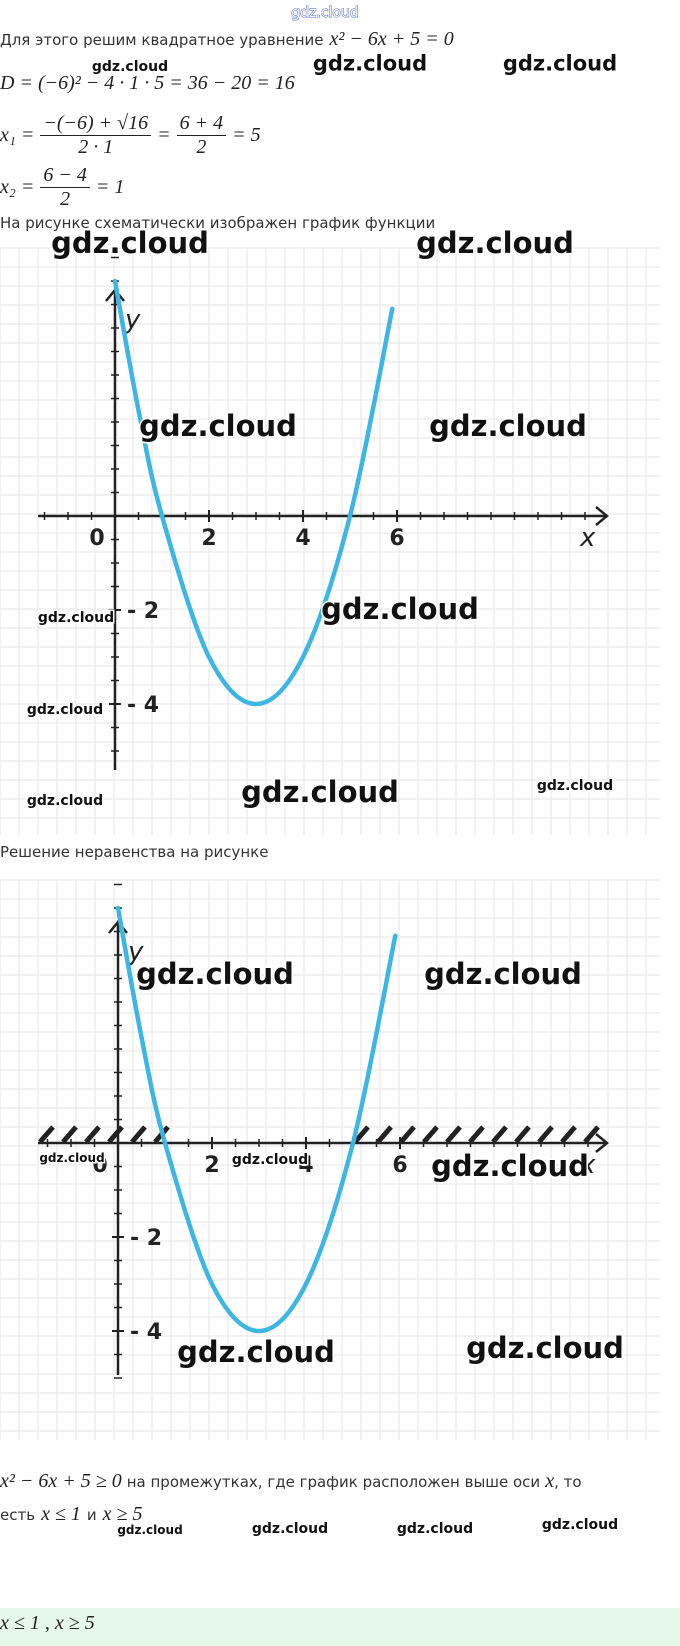  What do you see at coordinates (96, 147) in the screenshot?
I see `denominator: 2 · 1` at bounding box center [96, 147].